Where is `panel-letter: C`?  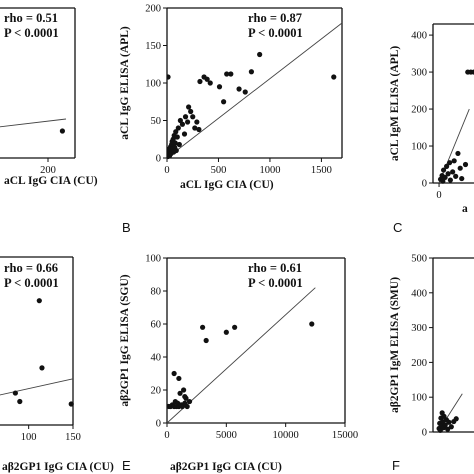
panel-letter: C is located at coordinates (397, 227).